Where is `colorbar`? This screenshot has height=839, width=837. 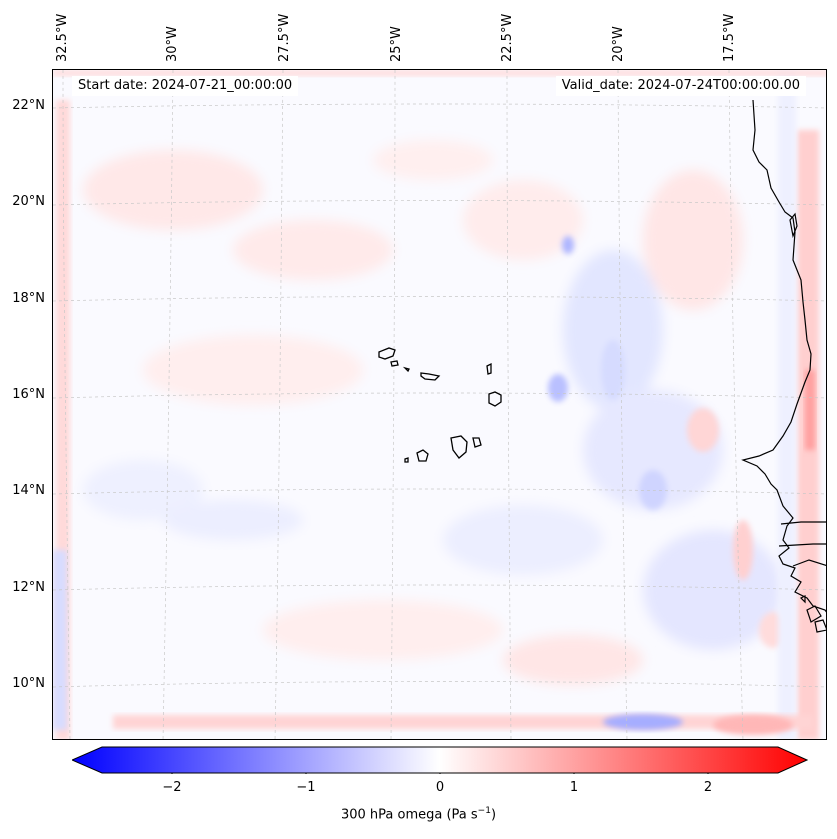
colorbar is located at coordinates (439, 761).